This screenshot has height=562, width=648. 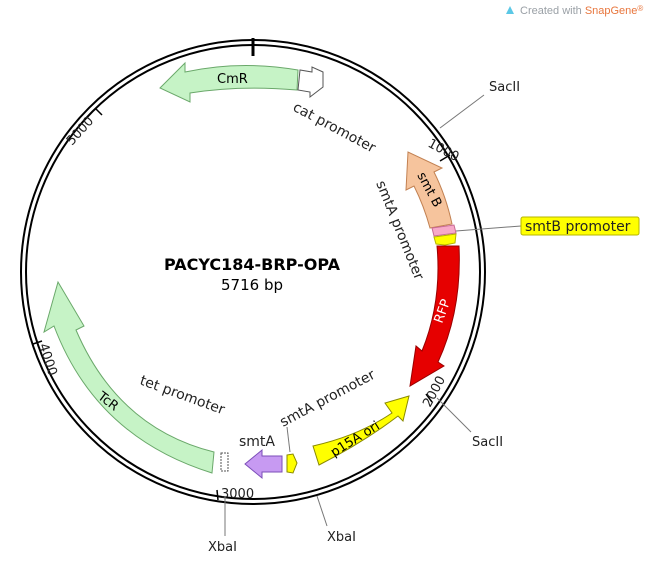 What do you see at coordinates (129, 377) in the screenshot?
I see `feature-tcr: TcR` at bounding box center [129, 377].